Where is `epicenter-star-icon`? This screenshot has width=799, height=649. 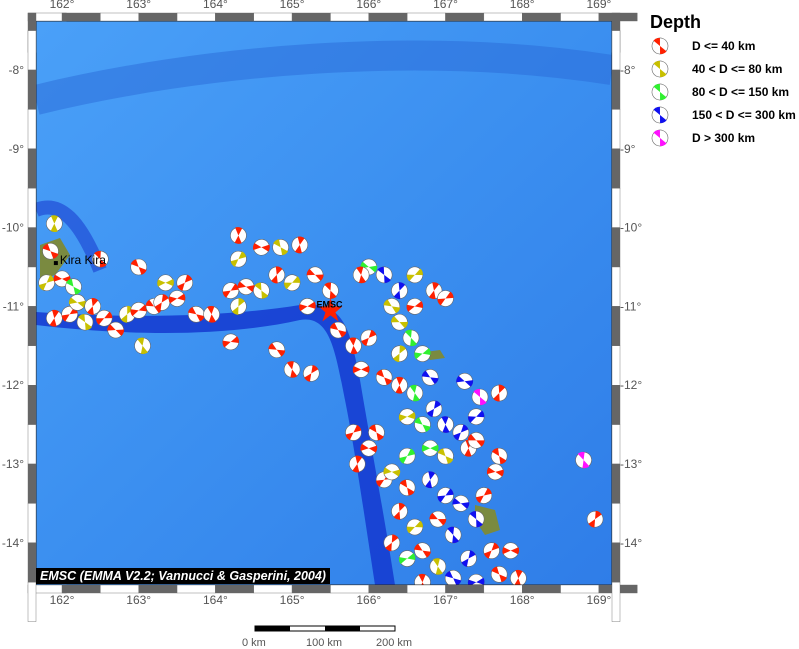
epicenter-star-icon is located at coordinates (330, 310).